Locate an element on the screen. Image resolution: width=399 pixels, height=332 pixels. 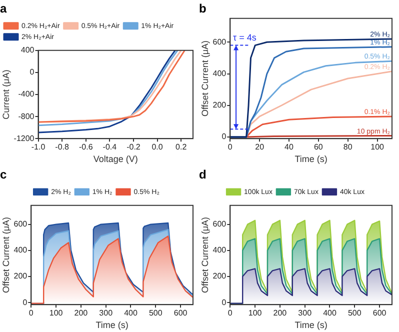
y-tick-label: -800 is located at coordinates (26, 116).